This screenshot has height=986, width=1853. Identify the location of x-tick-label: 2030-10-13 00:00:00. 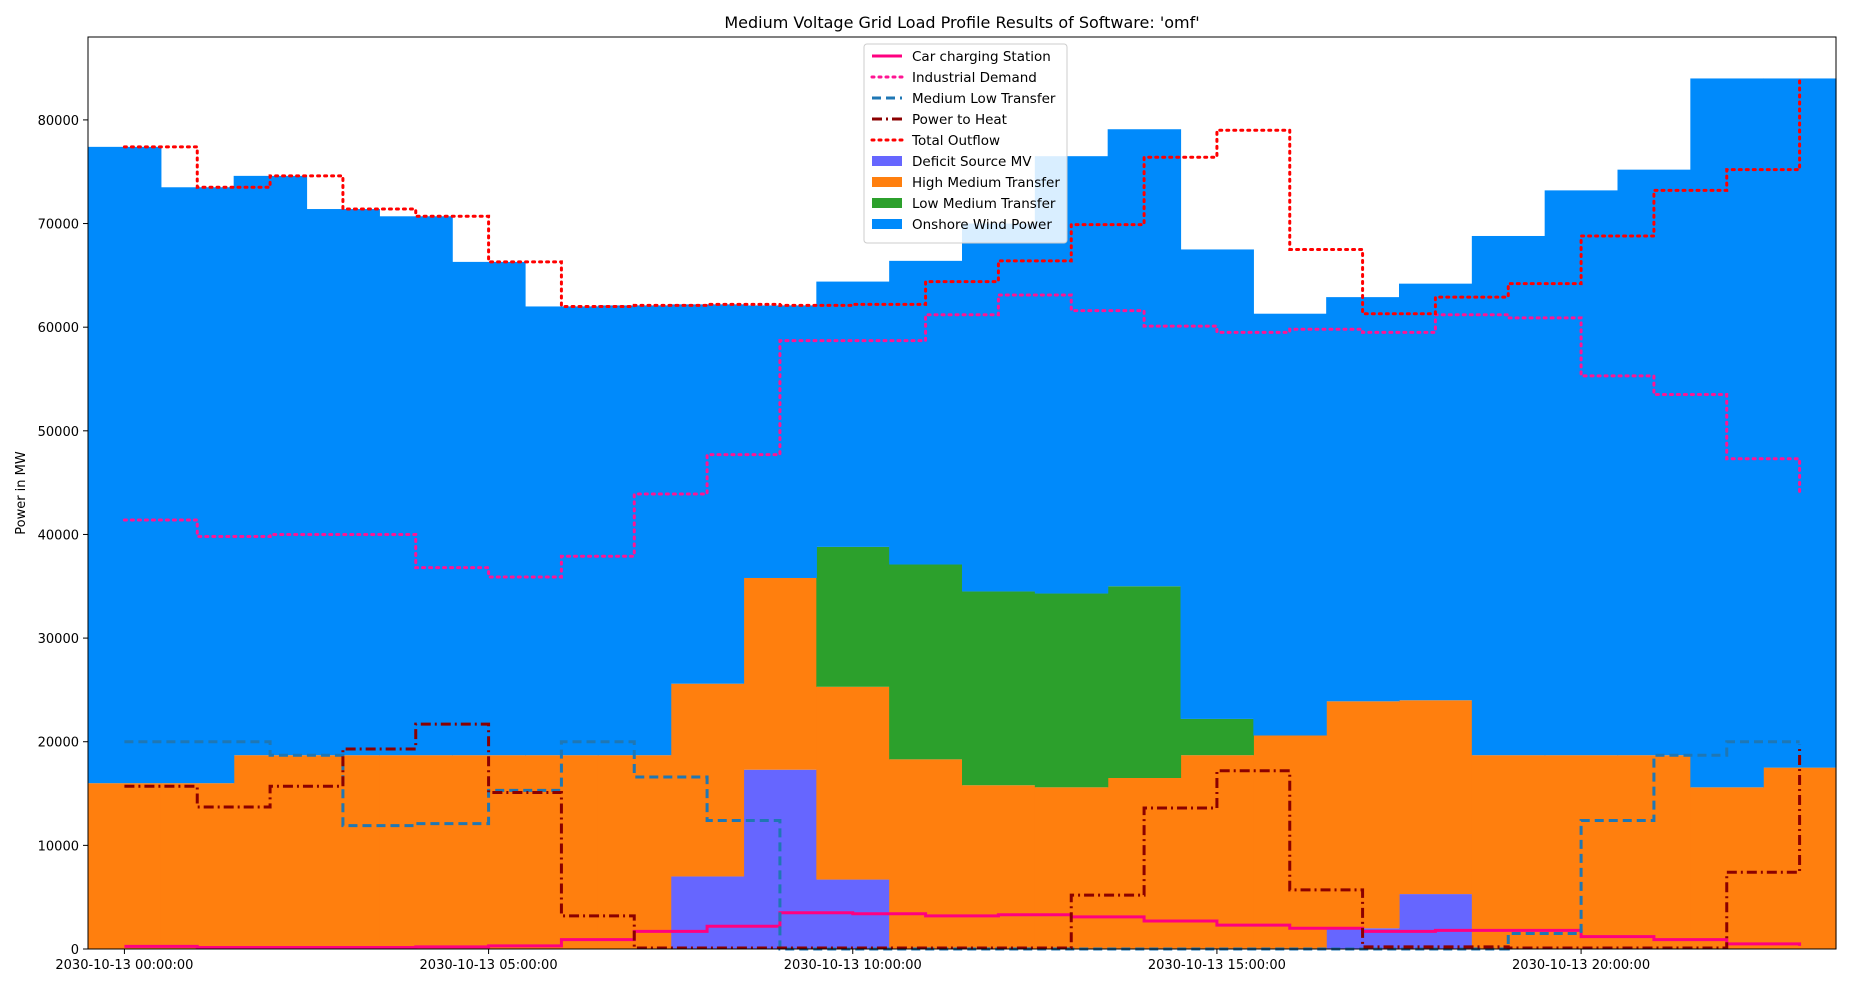
(124, 965).